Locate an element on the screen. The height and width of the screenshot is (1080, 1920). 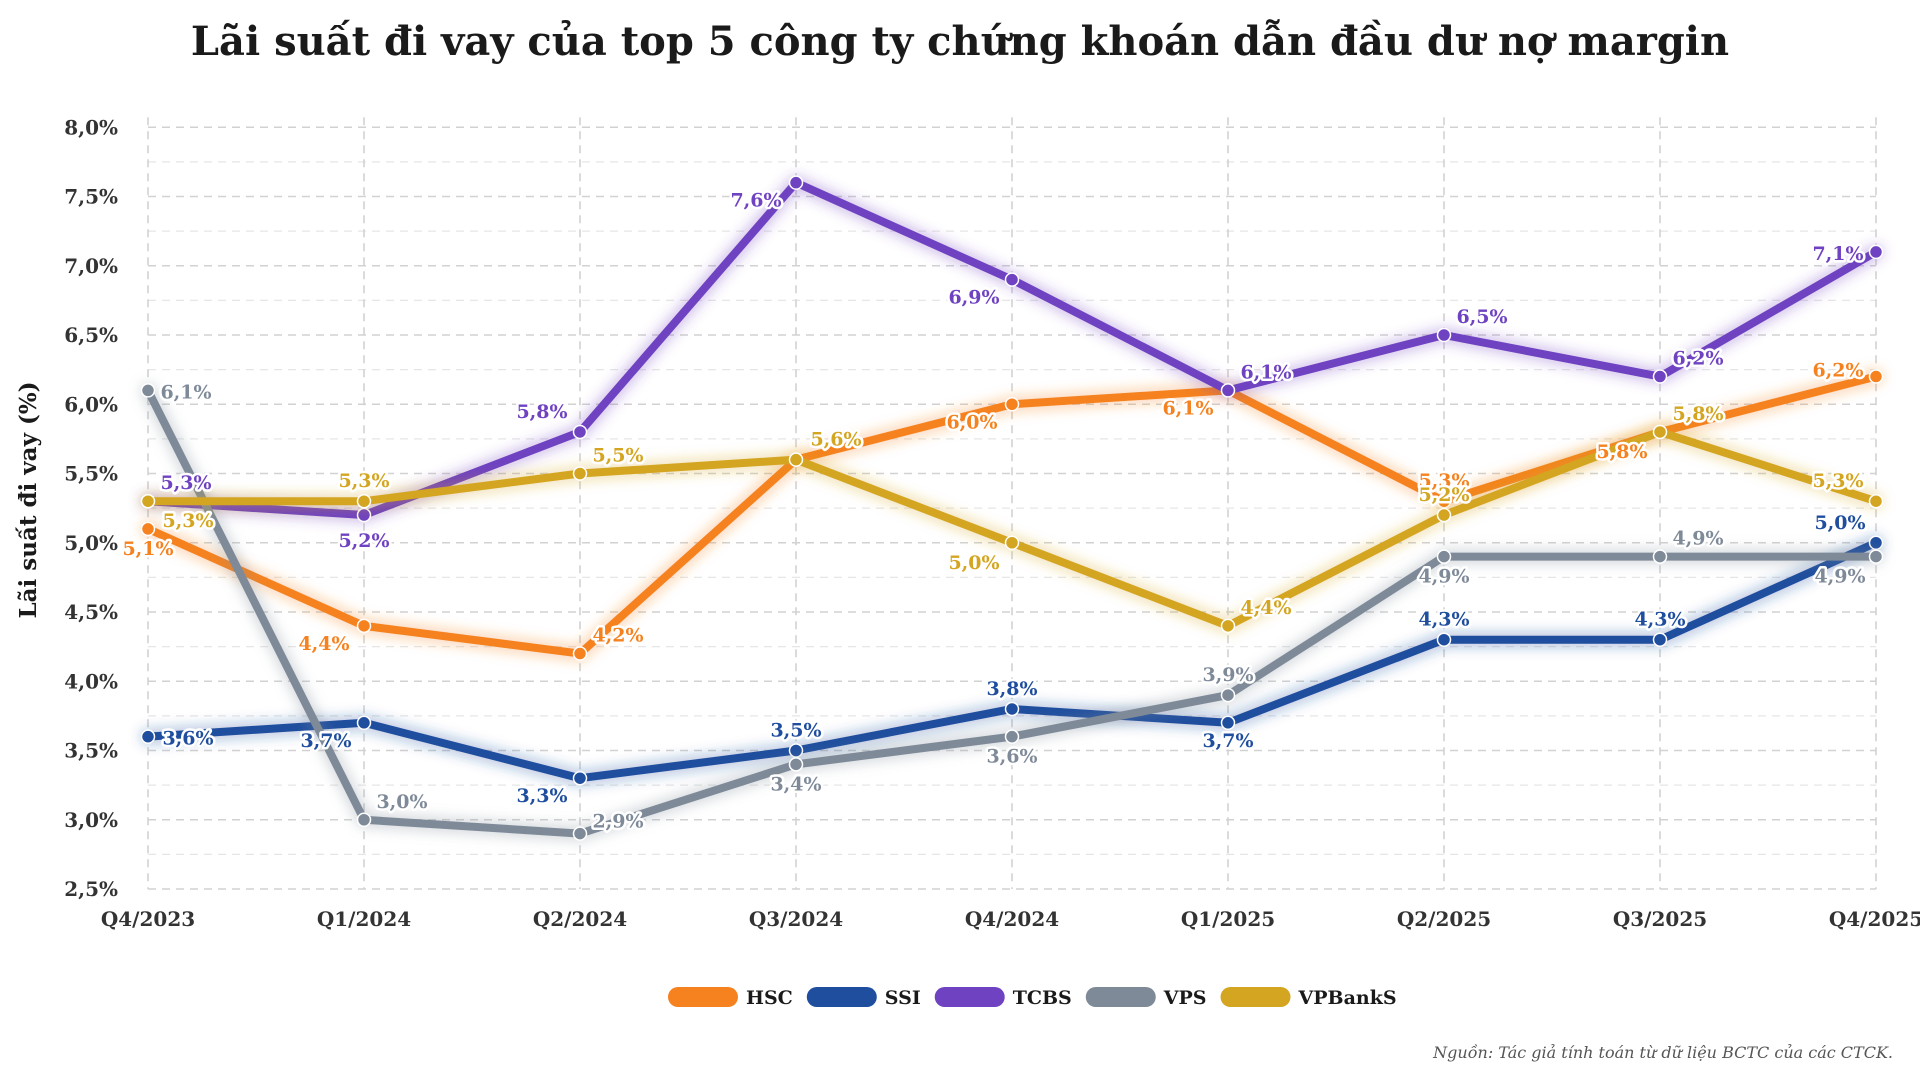
x-tick-label: Q4/2024 is located at coordinates (1012, 919).